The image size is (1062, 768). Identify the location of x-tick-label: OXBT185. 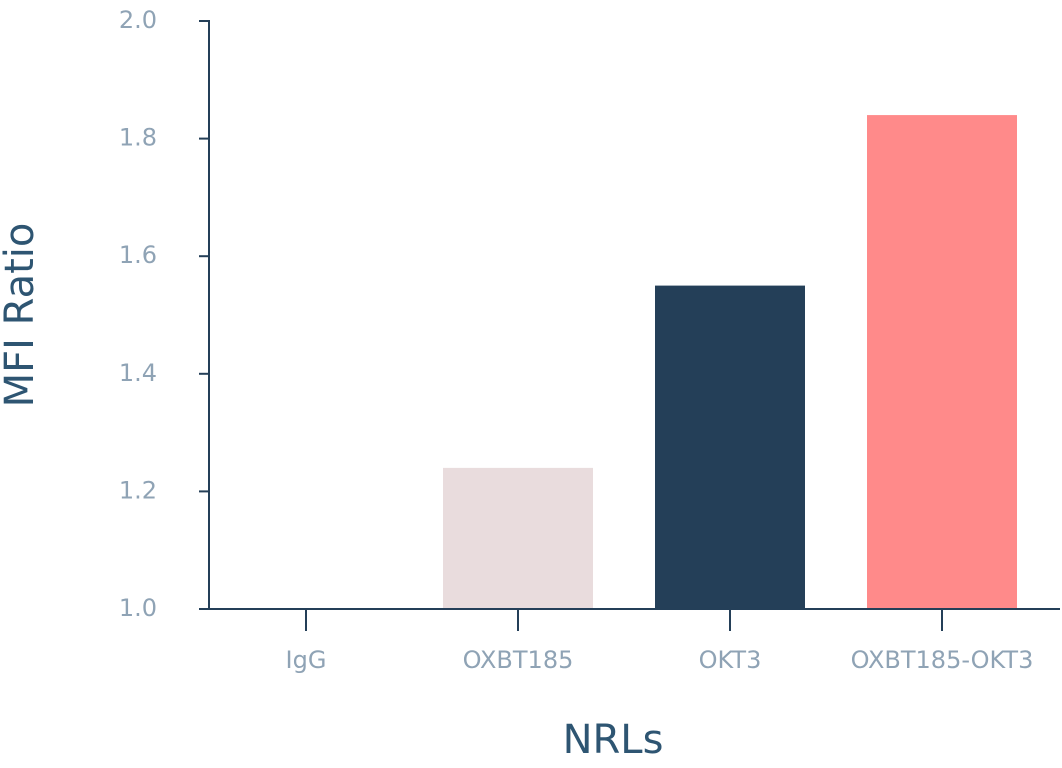
(518, 660).